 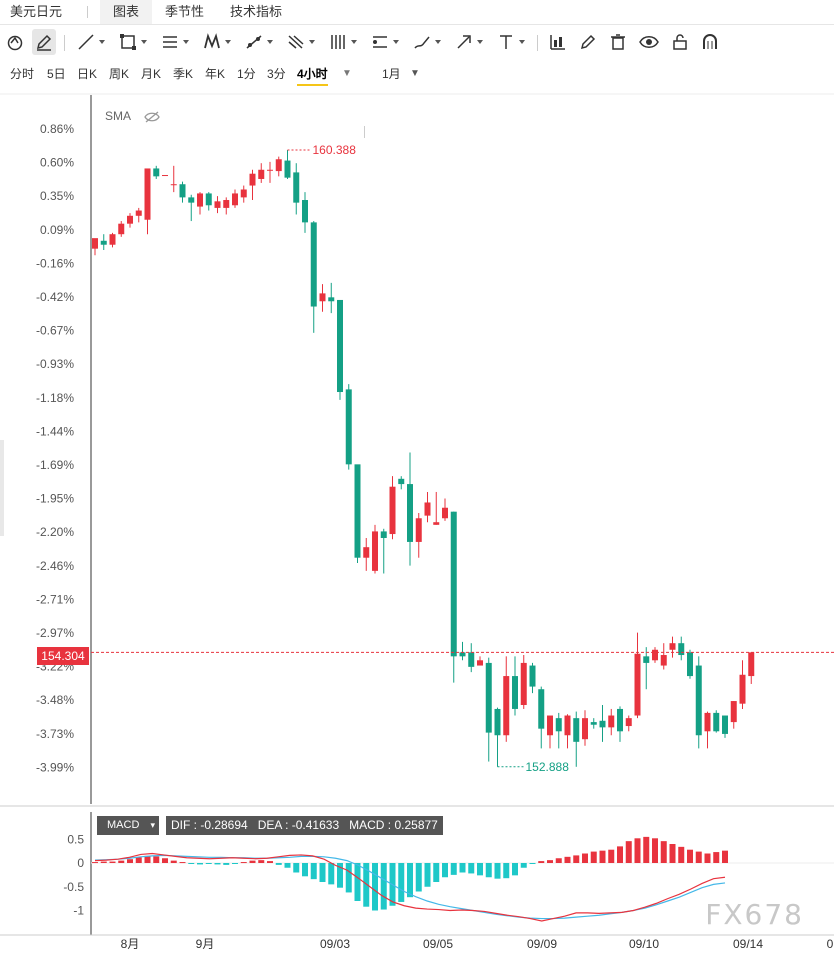 What do you see at coordinates (710, 42) in the screenshot?
I see `magnet-u-icon` at bounding box center [710, 42].